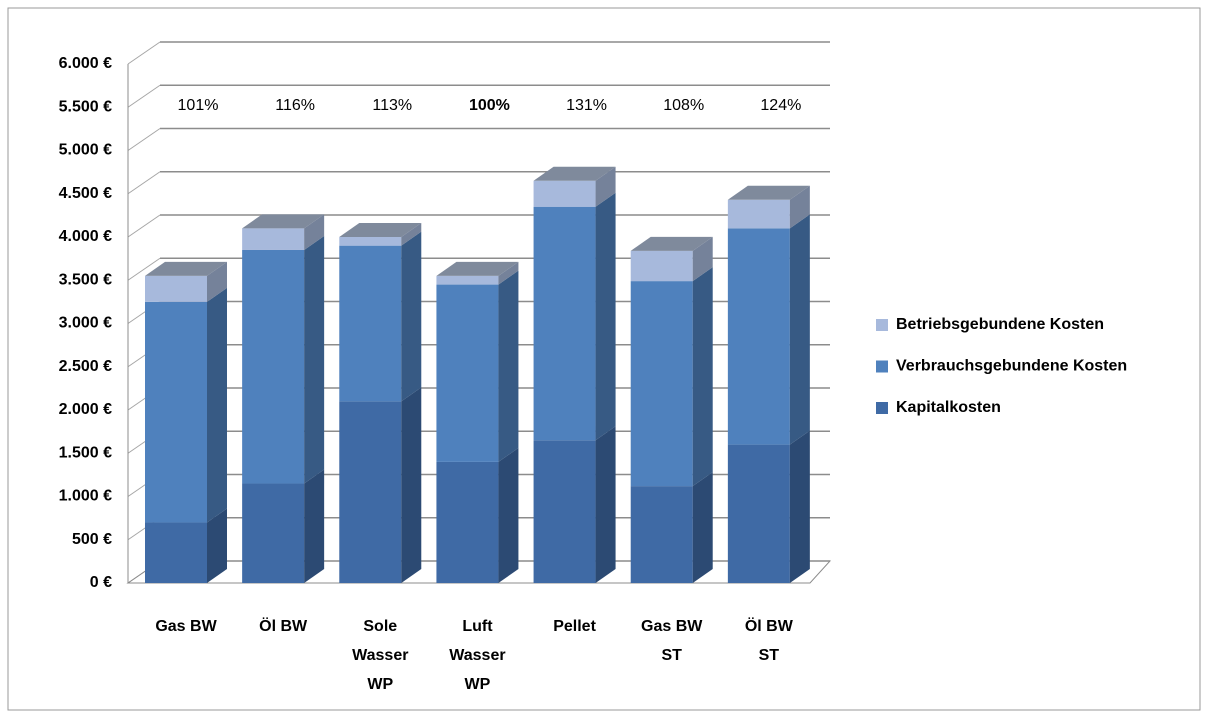  I want to click on y-tick-label: 6.000 €, so click(85, 63).